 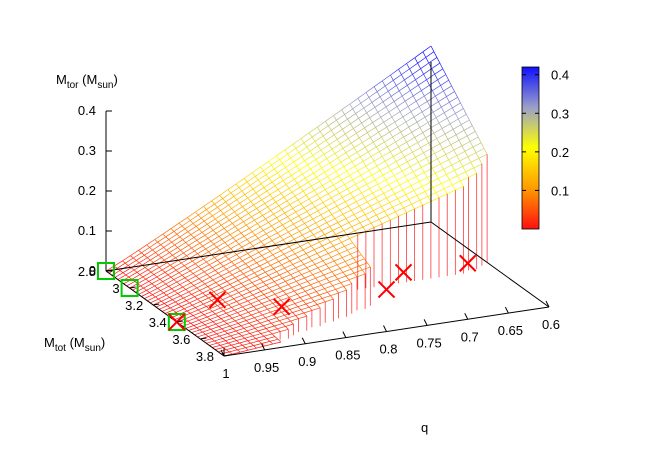 What do you see at coordinates (307, 361) in the screenshot?
I see `x-tick-label: 0.9` at bounding box center [307, 361].